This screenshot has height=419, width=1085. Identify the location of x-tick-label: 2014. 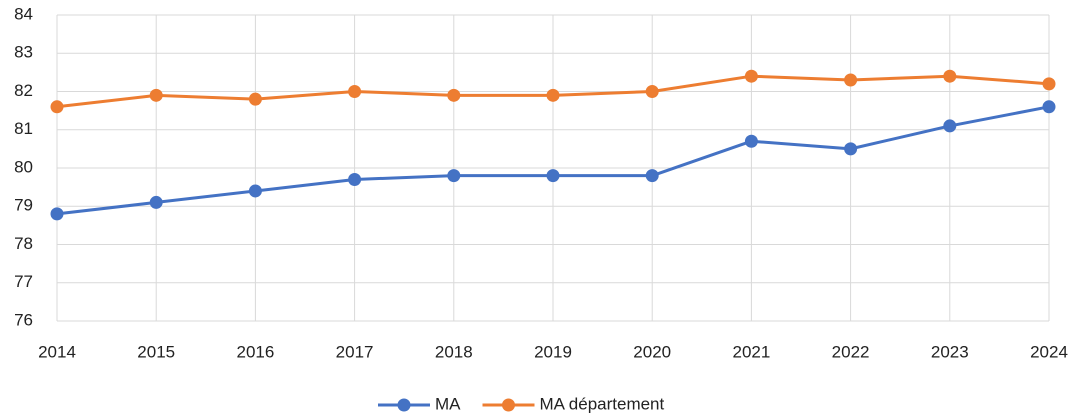
(57, 351).